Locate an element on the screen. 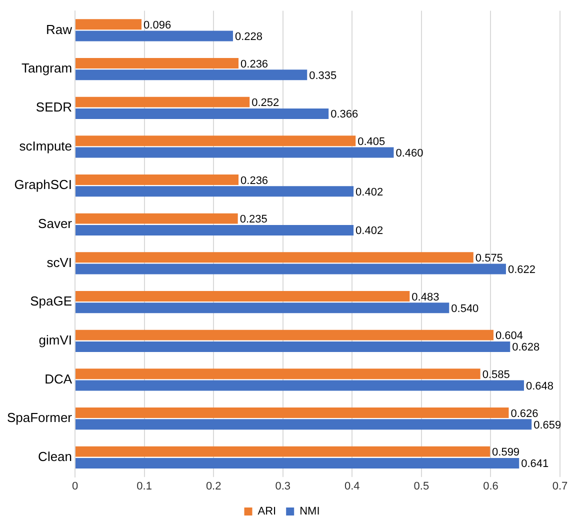  y-tick-label: gimVI is located at coordinates (55, 340).